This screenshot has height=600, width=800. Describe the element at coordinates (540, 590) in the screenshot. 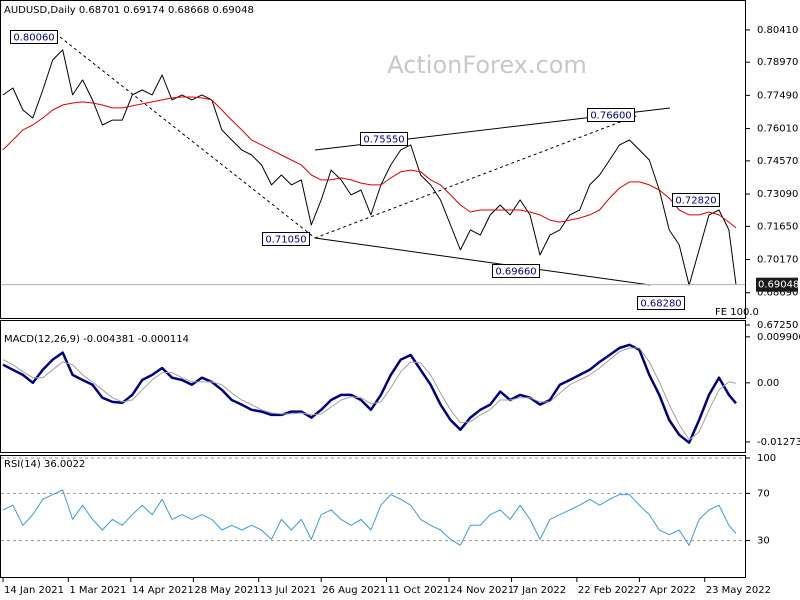

I see `x-tick-label: 7 Jan 2022` at that location.